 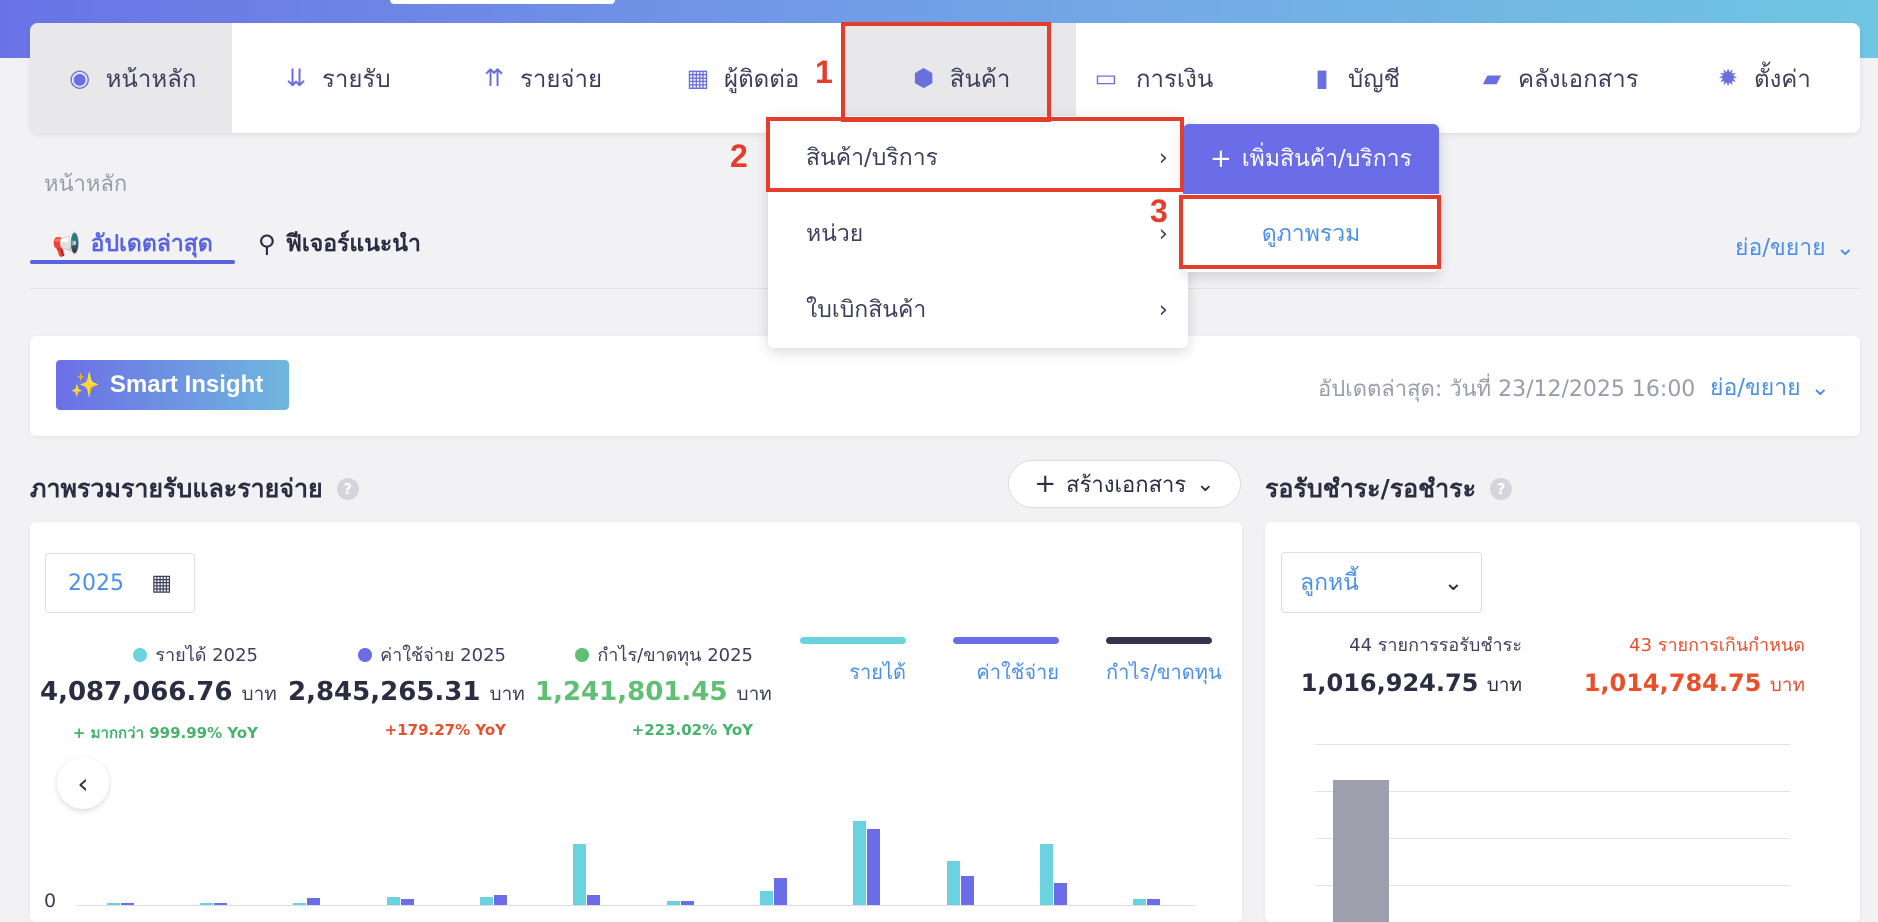 I want to click on create-document-label: สร้างเอกสาร, so click(x=1126, y=485).